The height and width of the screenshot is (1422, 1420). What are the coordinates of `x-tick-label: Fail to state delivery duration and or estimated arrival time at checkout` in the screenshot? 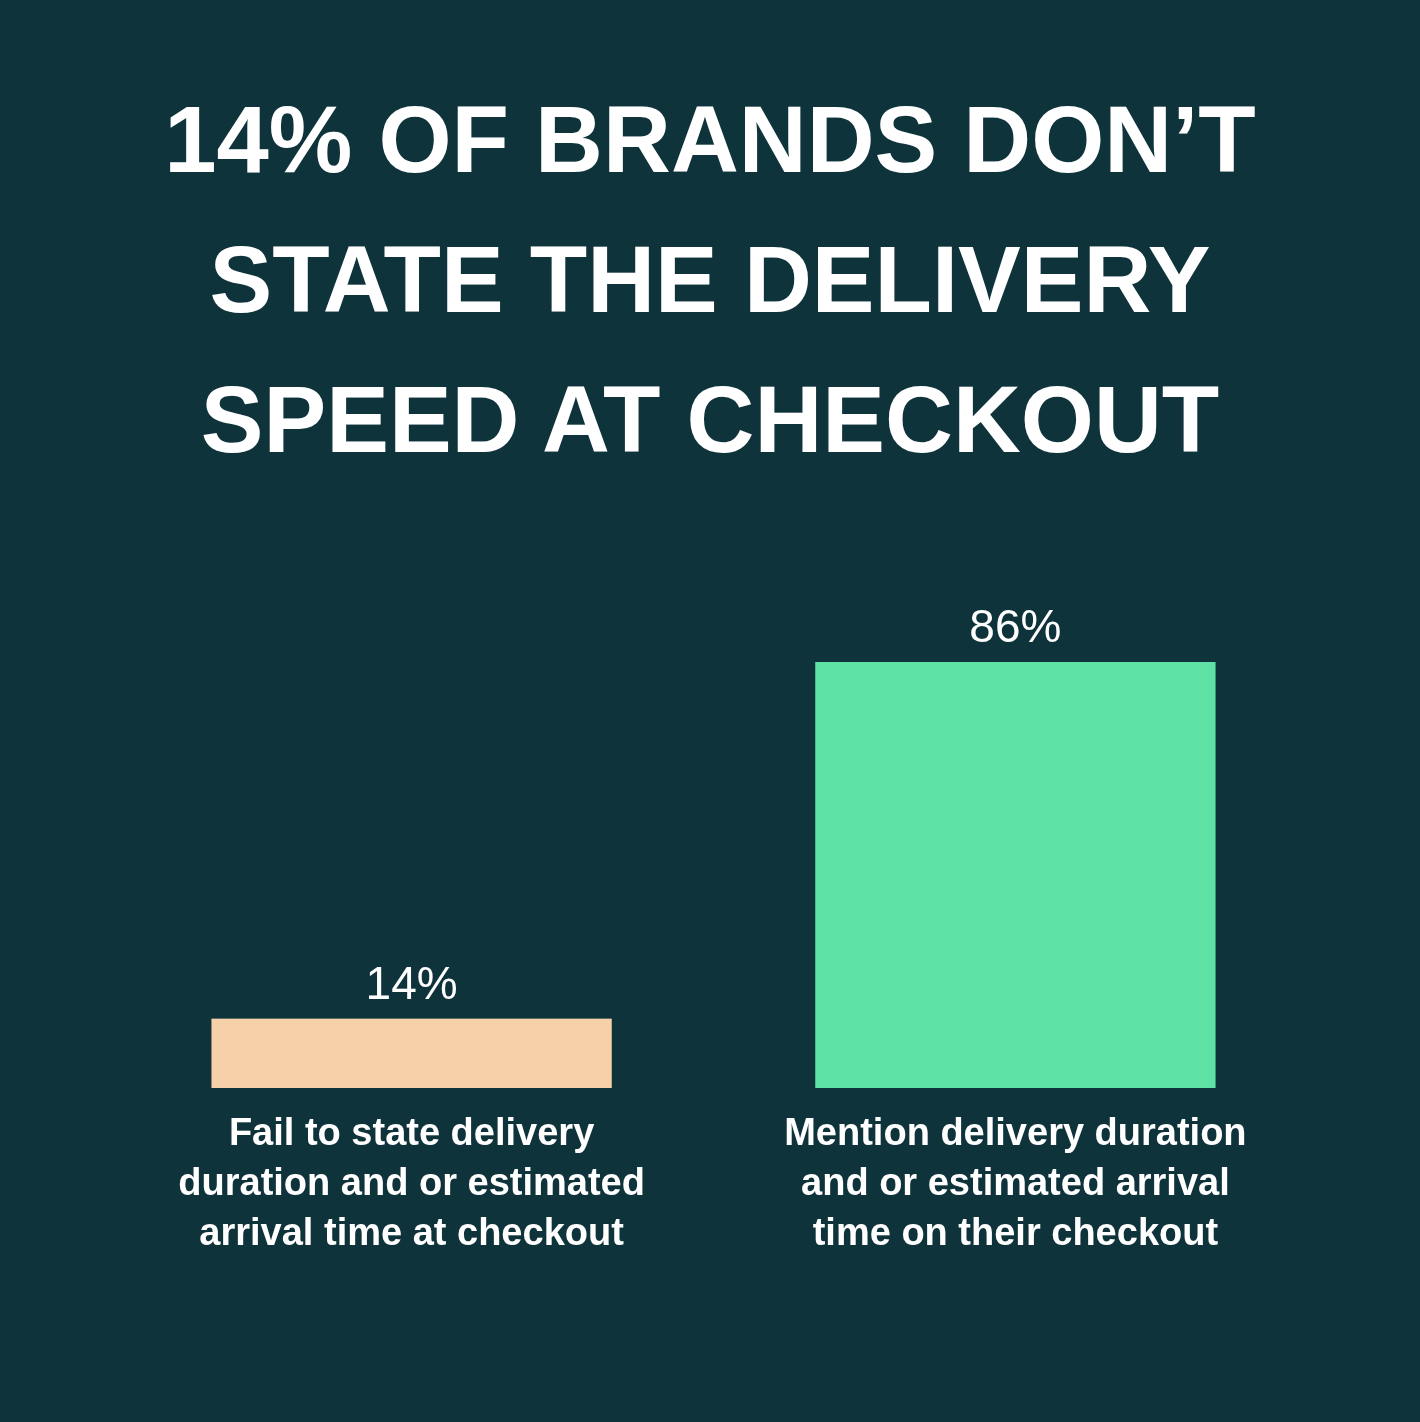 It's located at (411, 1182).